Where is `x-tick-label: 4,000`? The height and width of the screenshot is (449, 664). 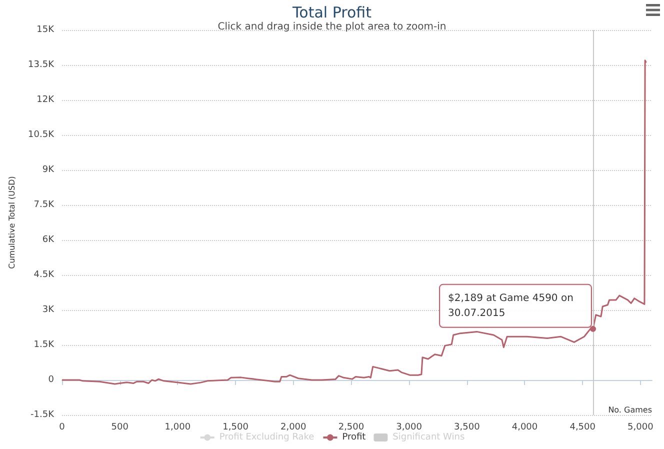
x-tick-label: 4,000 is located at coordinates (525, 427).